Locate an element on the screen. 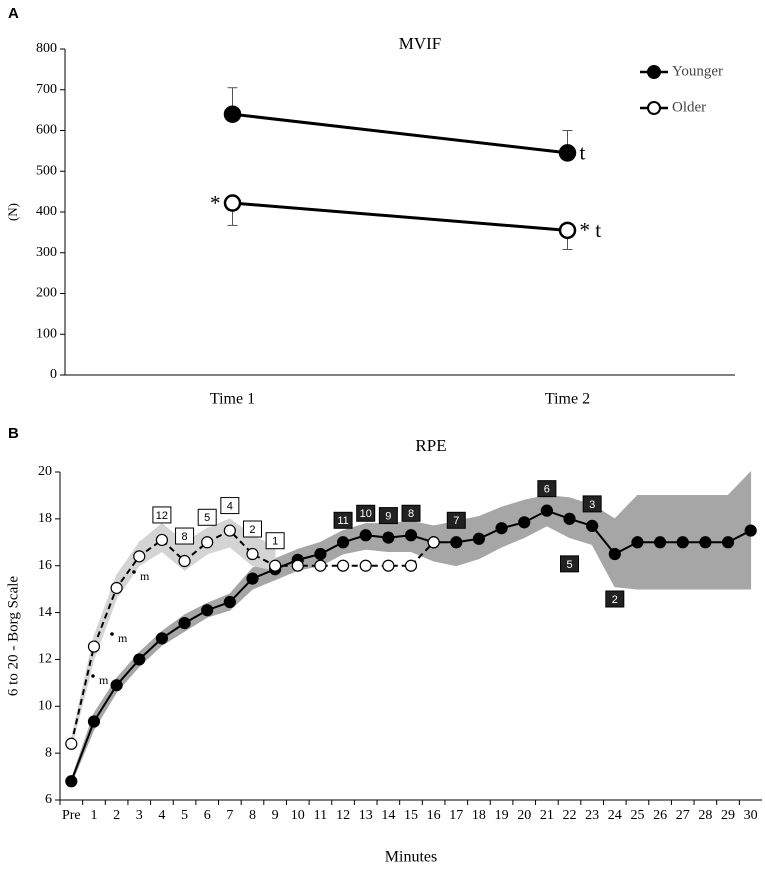 Image resolution: width=765 pixels, height=870 pixels. y-tick-label: 600 is located at coordinates (46, 130).